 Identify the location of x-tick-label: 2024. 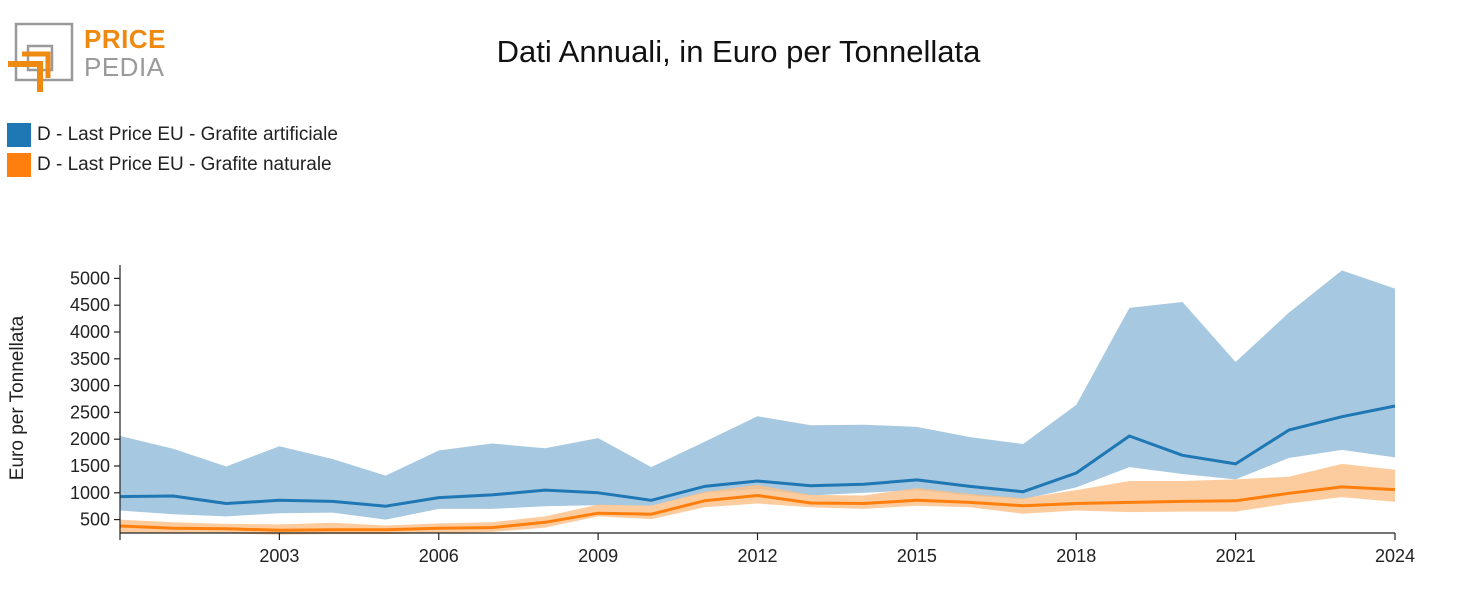
(1395, 556).